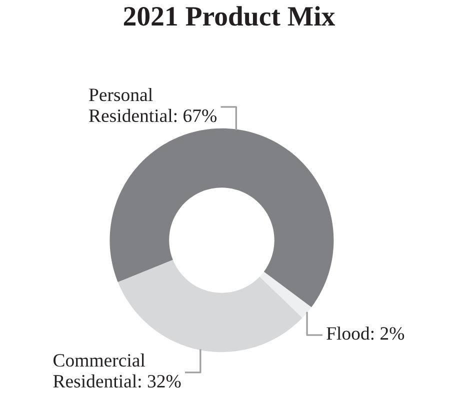 This screenshot has height=417, width=458. Describe the element at coordinates (230, 16) in the screenshot. I see `chart-title: 2021 Product Mix` at that location.